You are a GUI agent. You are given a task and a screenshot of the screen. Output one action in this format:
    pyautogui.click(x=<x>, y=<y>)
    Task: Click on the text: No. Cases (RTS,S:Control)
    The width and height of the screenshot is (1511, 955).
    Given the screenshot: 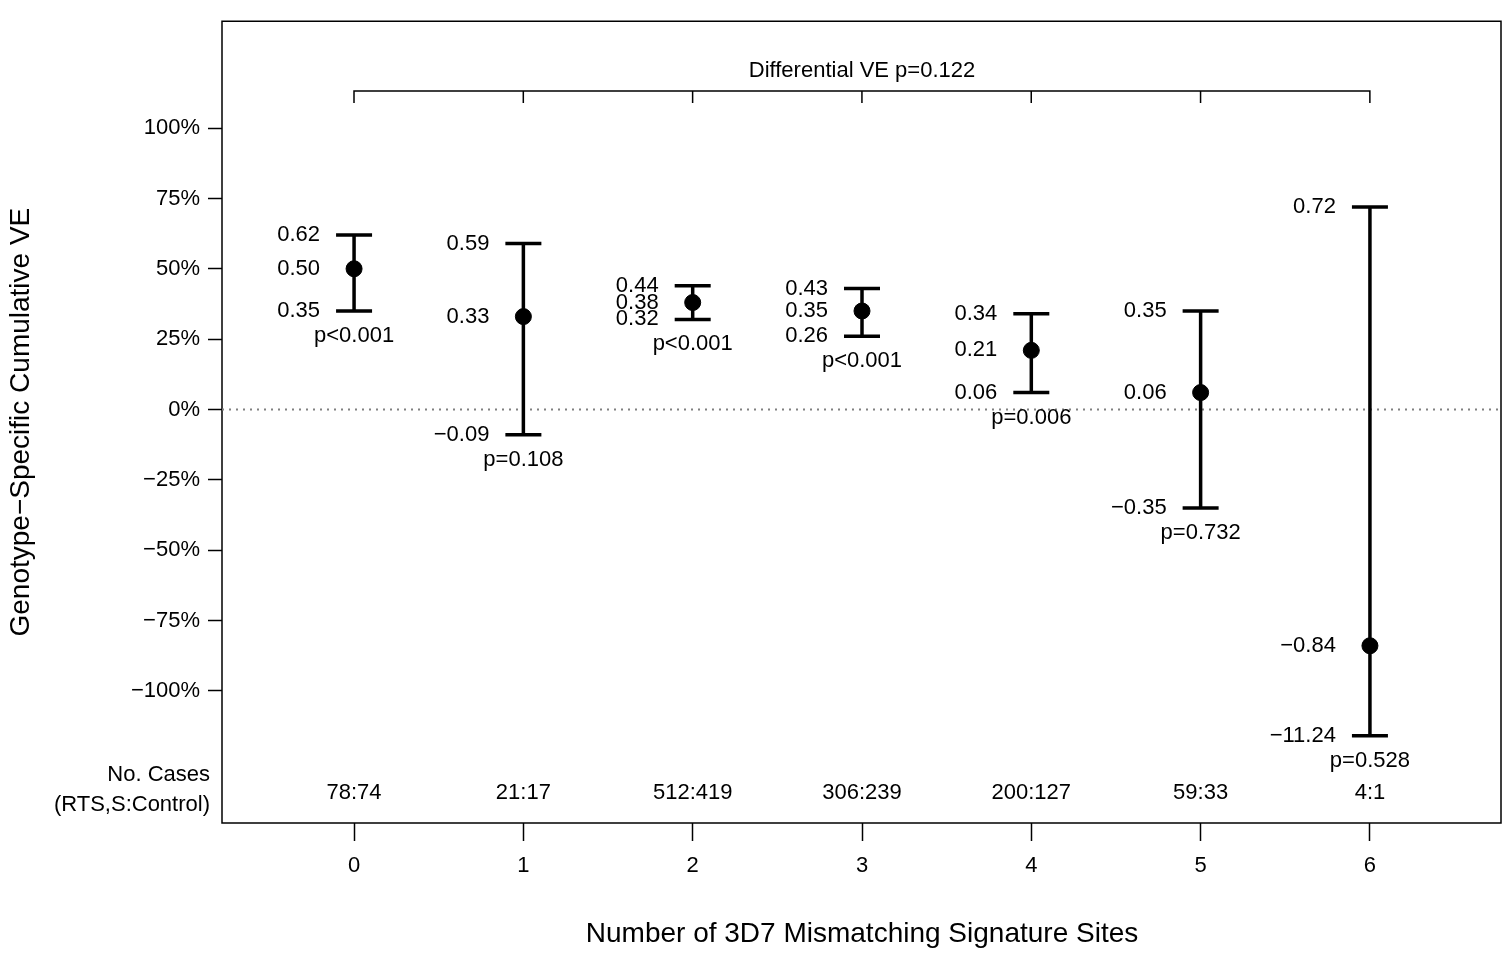 What is the action you would take?
    pyautogui.click(x=131, y=789)
    